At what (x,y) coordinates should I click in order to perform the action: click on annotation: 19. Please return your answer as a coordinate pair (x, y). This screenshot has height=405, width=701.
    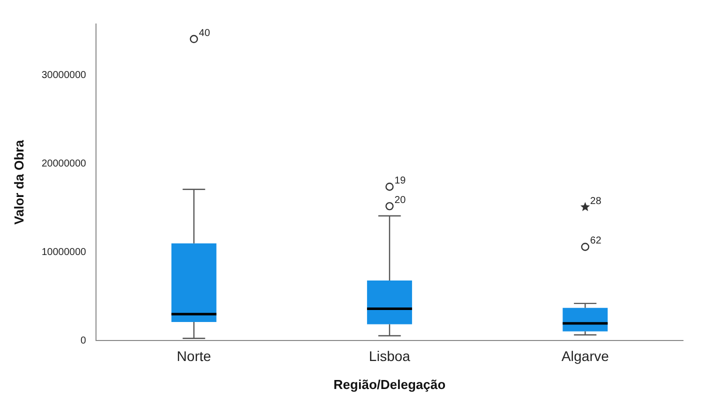
    Looking at the image, I should click on (400, 180).